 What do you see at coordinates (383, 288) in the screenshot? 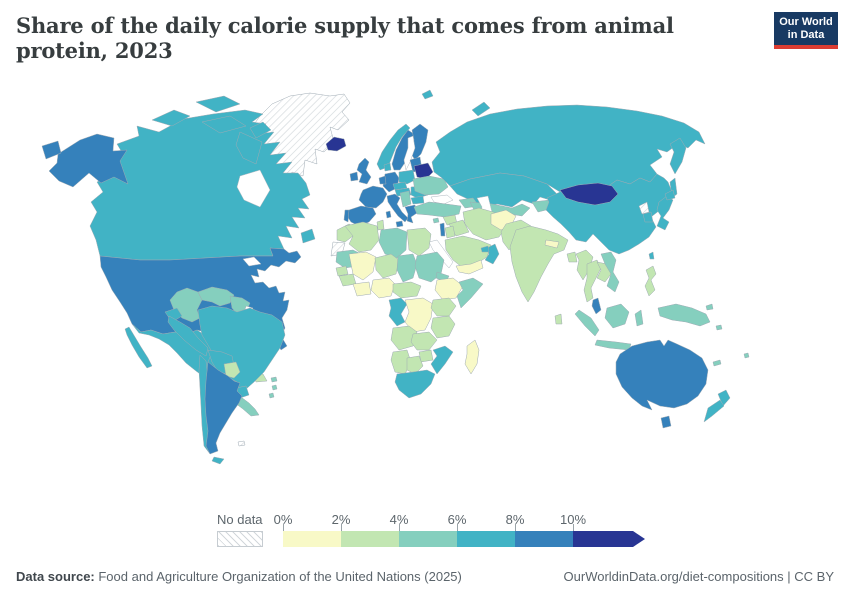
I see `country-nigeria` at bounding box center [383, 288].